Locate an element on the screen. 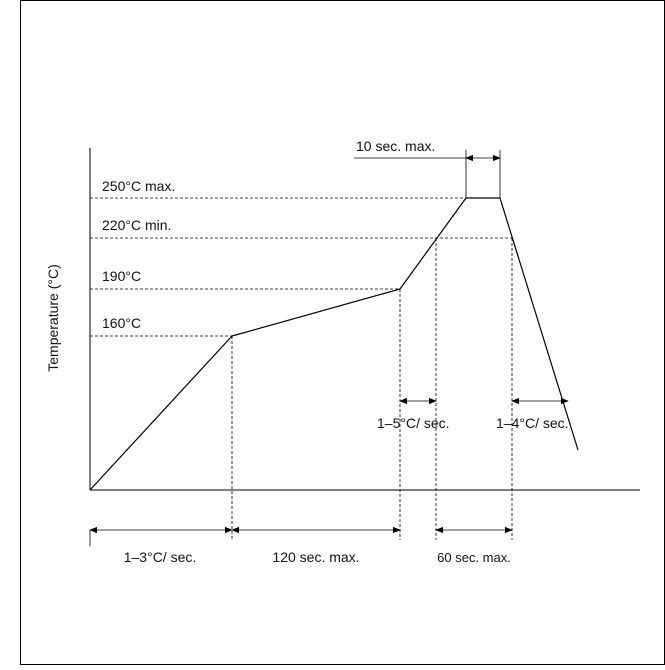 The width and height of the screenshot is (665, 670). reference-lines is located at coordinates (301, 267).